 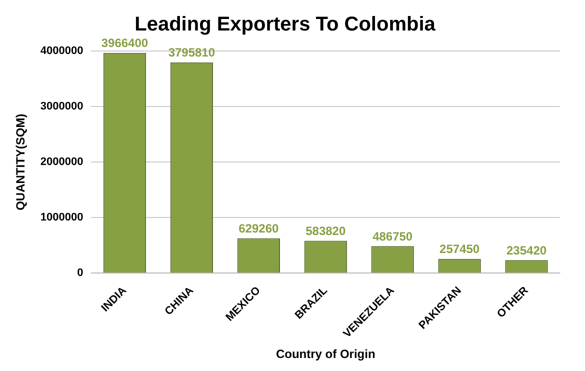 I want to click on y-tick-label: 1000000, so click(x=62, y=218).